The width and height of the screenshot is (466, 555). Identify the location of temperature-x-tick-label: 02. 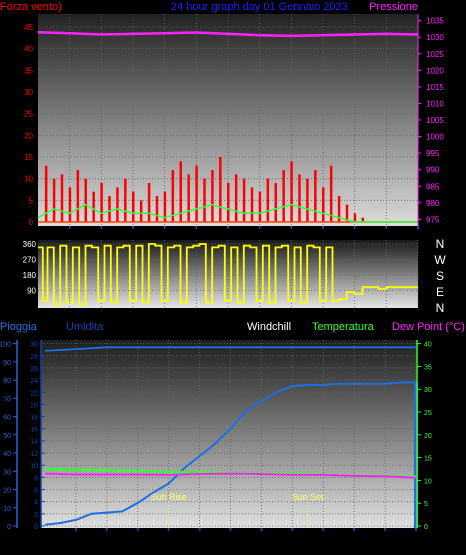
(75, 543).